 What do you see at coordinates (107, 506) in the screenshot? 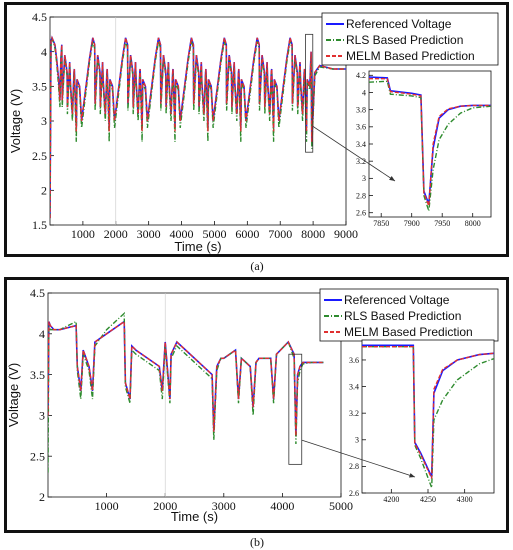
I see `b-main-xtick-label: 1000` at bounding box center [107, 506].